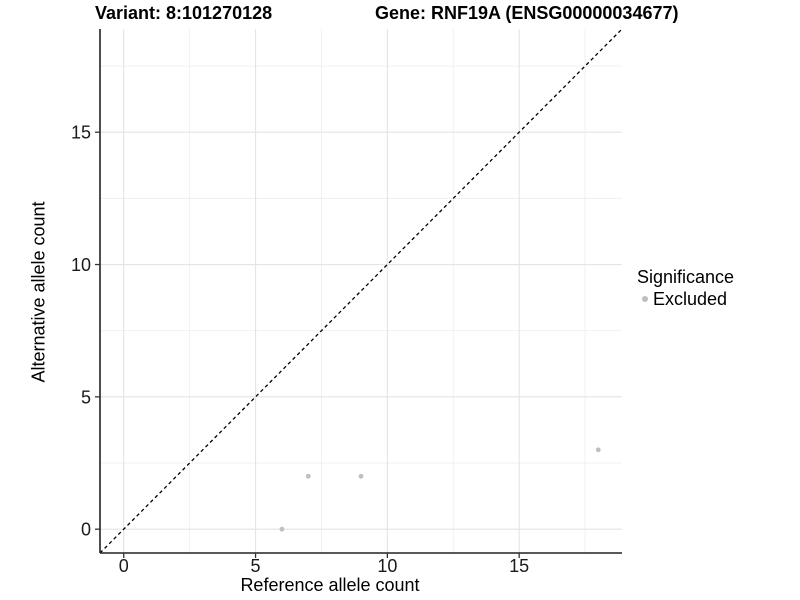  I want to click on legend: Significance Excluded, so click(685, 288).